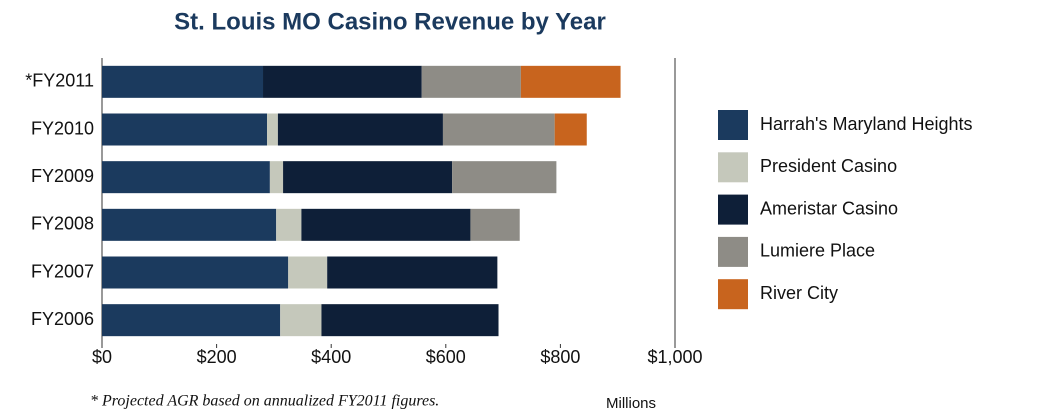  I want to click on x-tick-label: $400, so click(331, 357).